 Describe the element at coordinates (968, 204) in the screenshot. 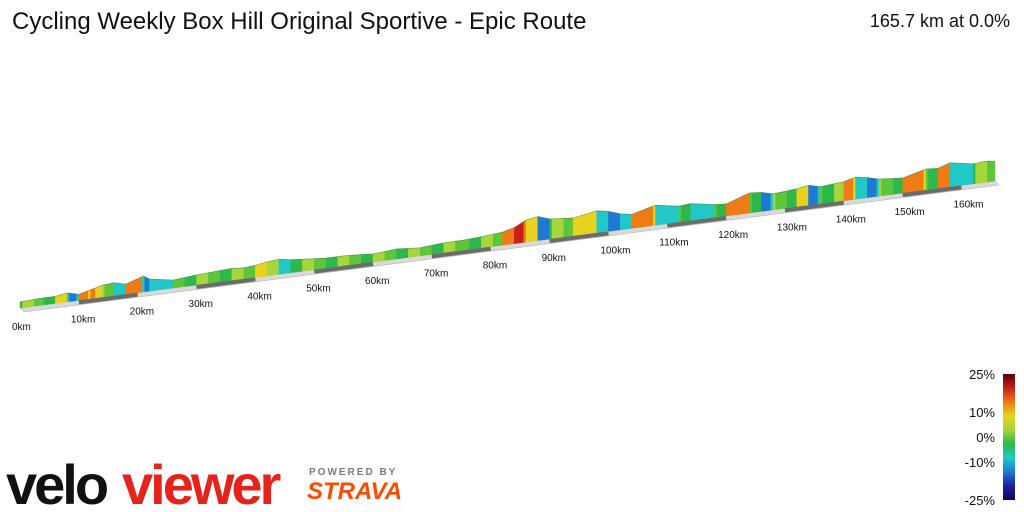

I see `x-tick-label: 160km` at that location.